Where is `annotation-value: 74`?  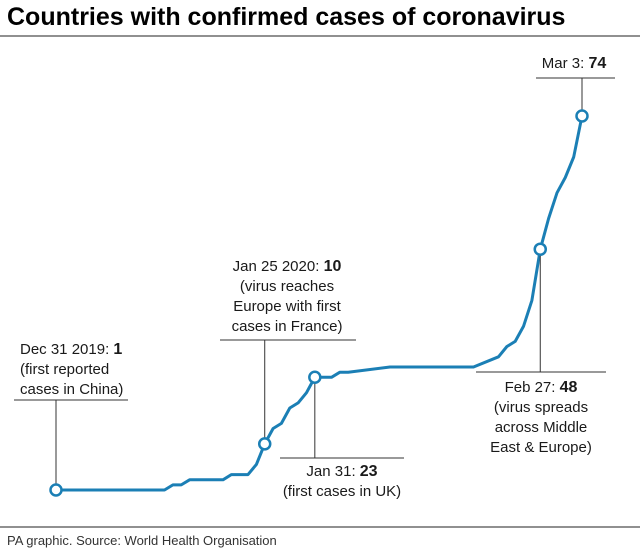 annotation-value: 74 is located at coordinates (597, 63).